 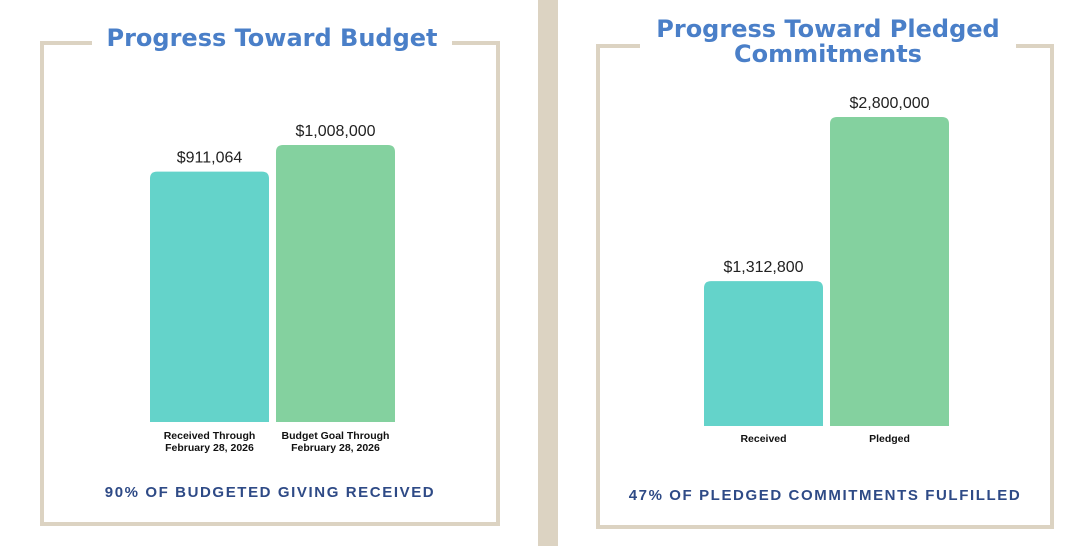 What do you see at coordinates (548, 273) in the screenshot?
I see `panel-divider` at bounding box center [548, 273].